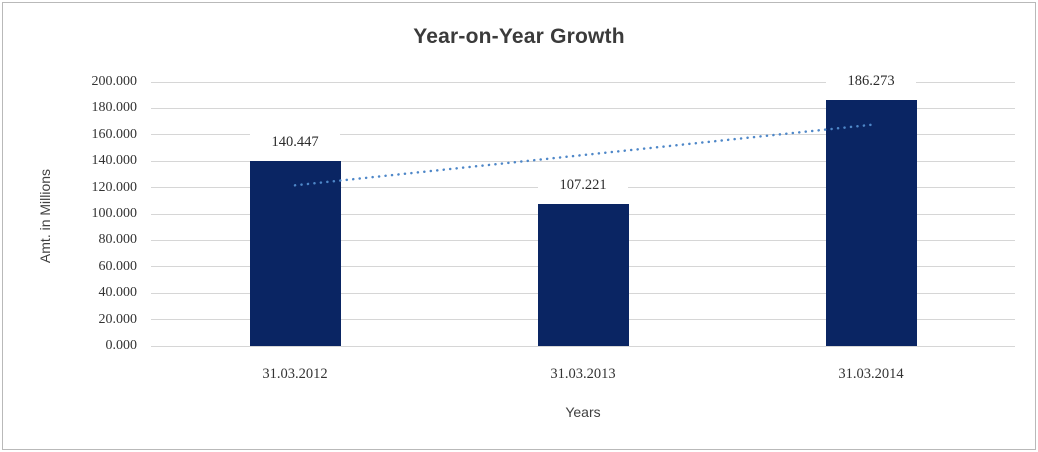 The height and width of the screenshot is (452, 1038). Describe the element at coordinates (583, 412) in the screenshot. I see `x-axis-title: Years` at that location.